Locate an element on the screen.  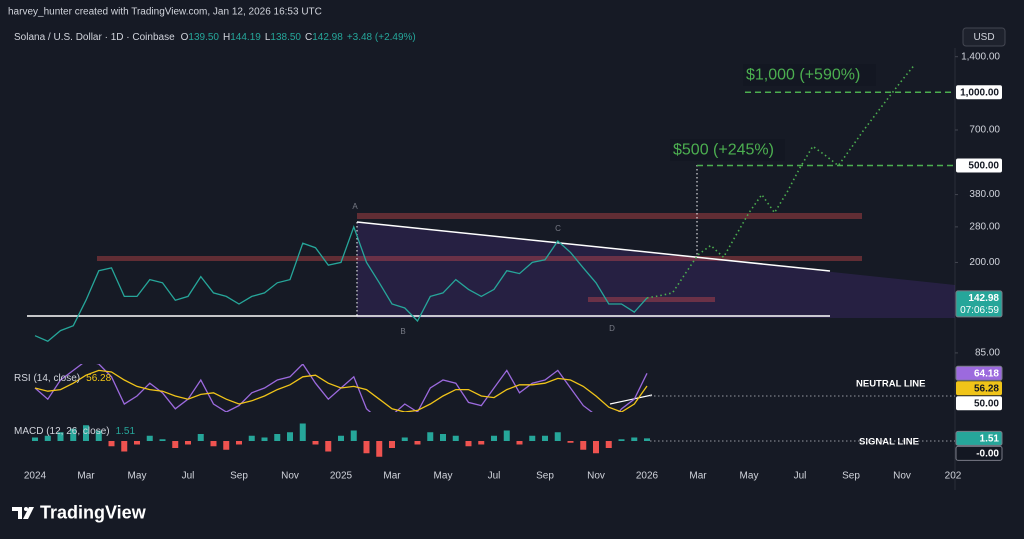
y-tick-label: 85.00 is located at coordinates (987, 353).